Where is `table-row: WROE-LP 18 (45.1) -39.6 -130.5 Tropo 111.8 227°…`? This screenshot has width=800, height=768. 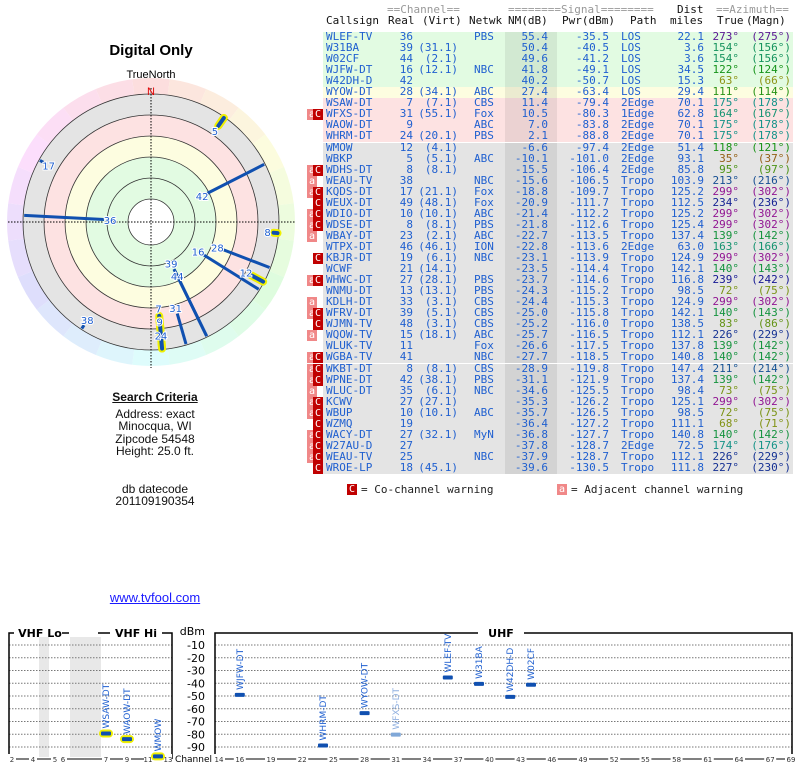
table-row: WROE-LP 18 (45.1) -39.6 -130.5 Tropo 111.8 227°… is located at coordinates (558, 468).